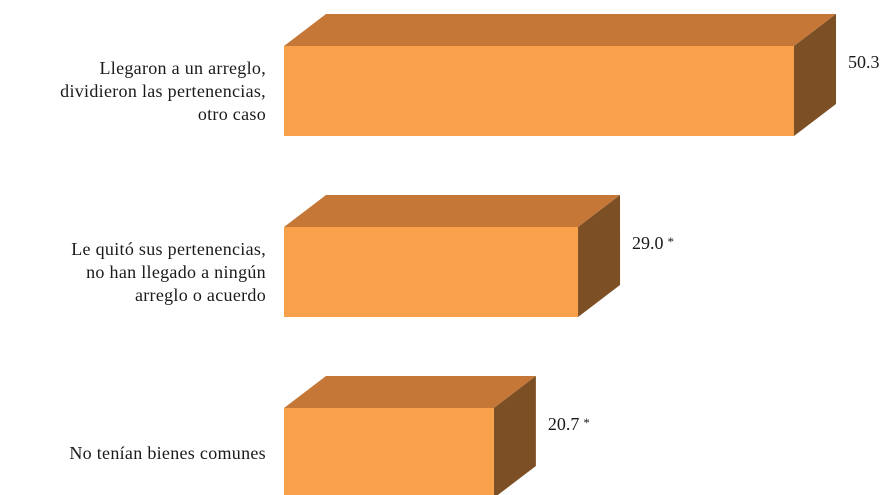 The image size is (888, 495). I want to click on category-label-line: no han llegado a ningún, so click(176, 272).